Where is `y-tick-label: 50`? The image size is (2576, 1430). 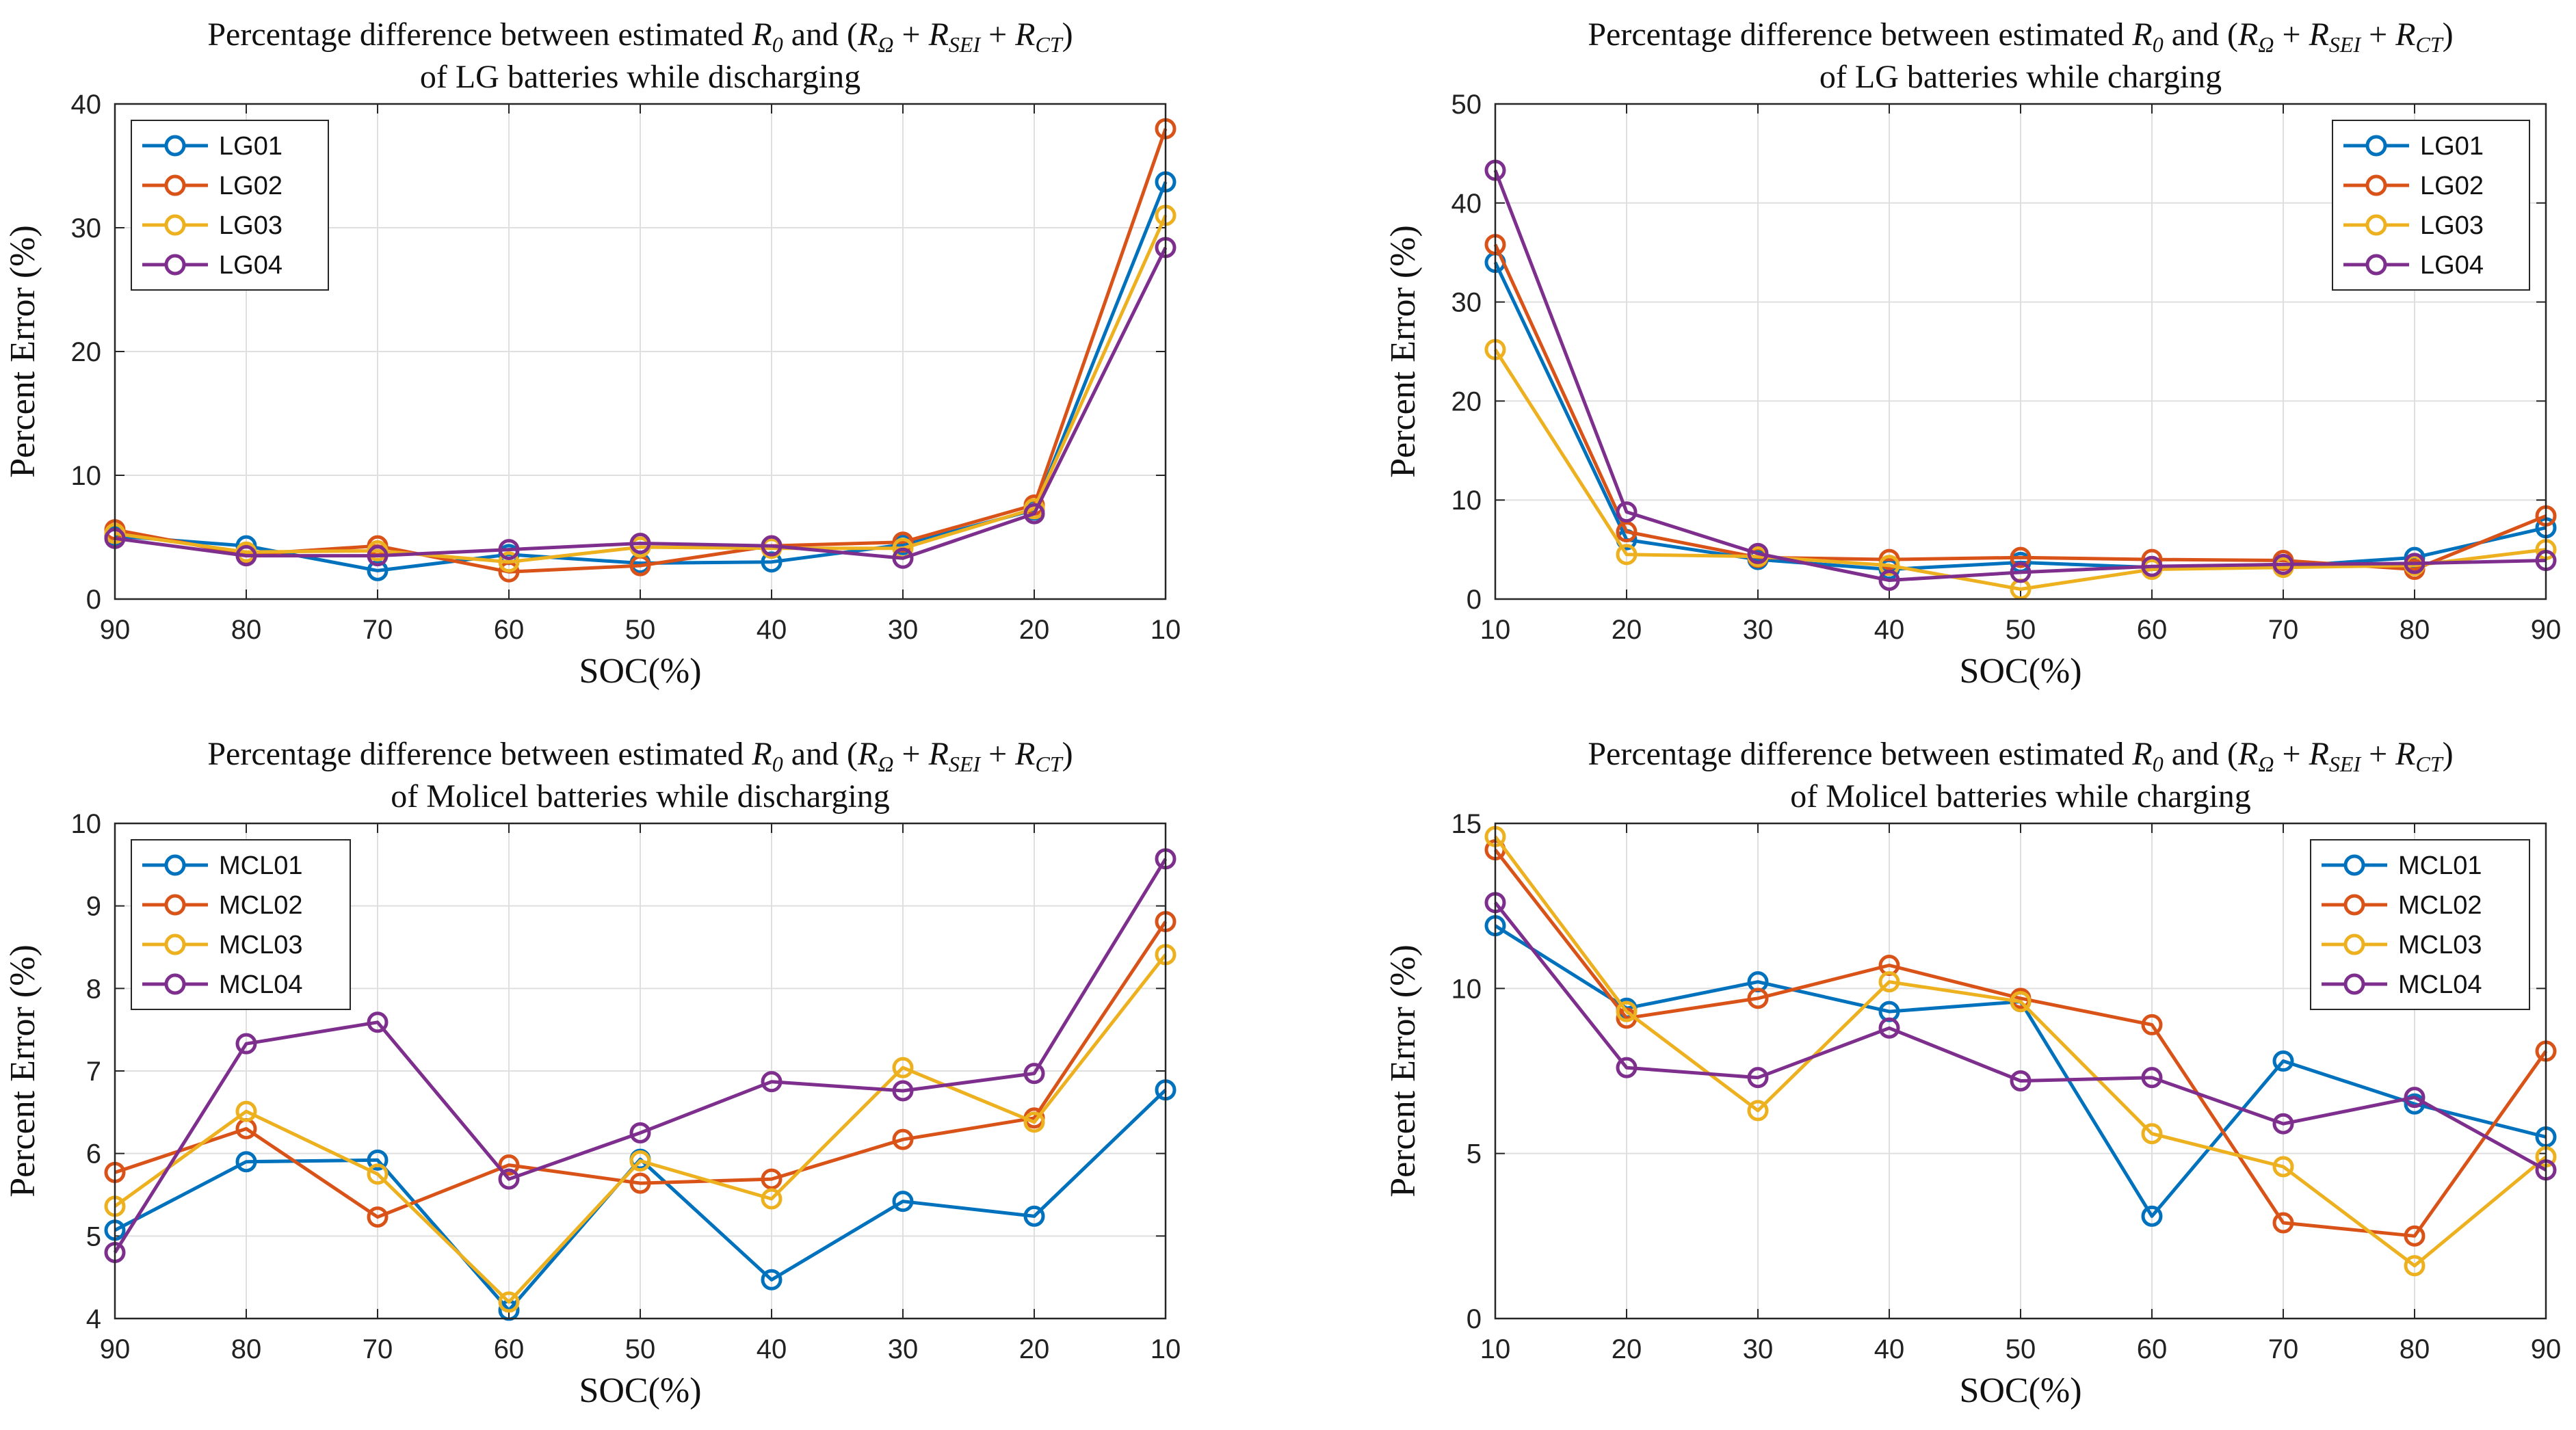 y-tick-label: 50 is located at coordinates (1466, 105).